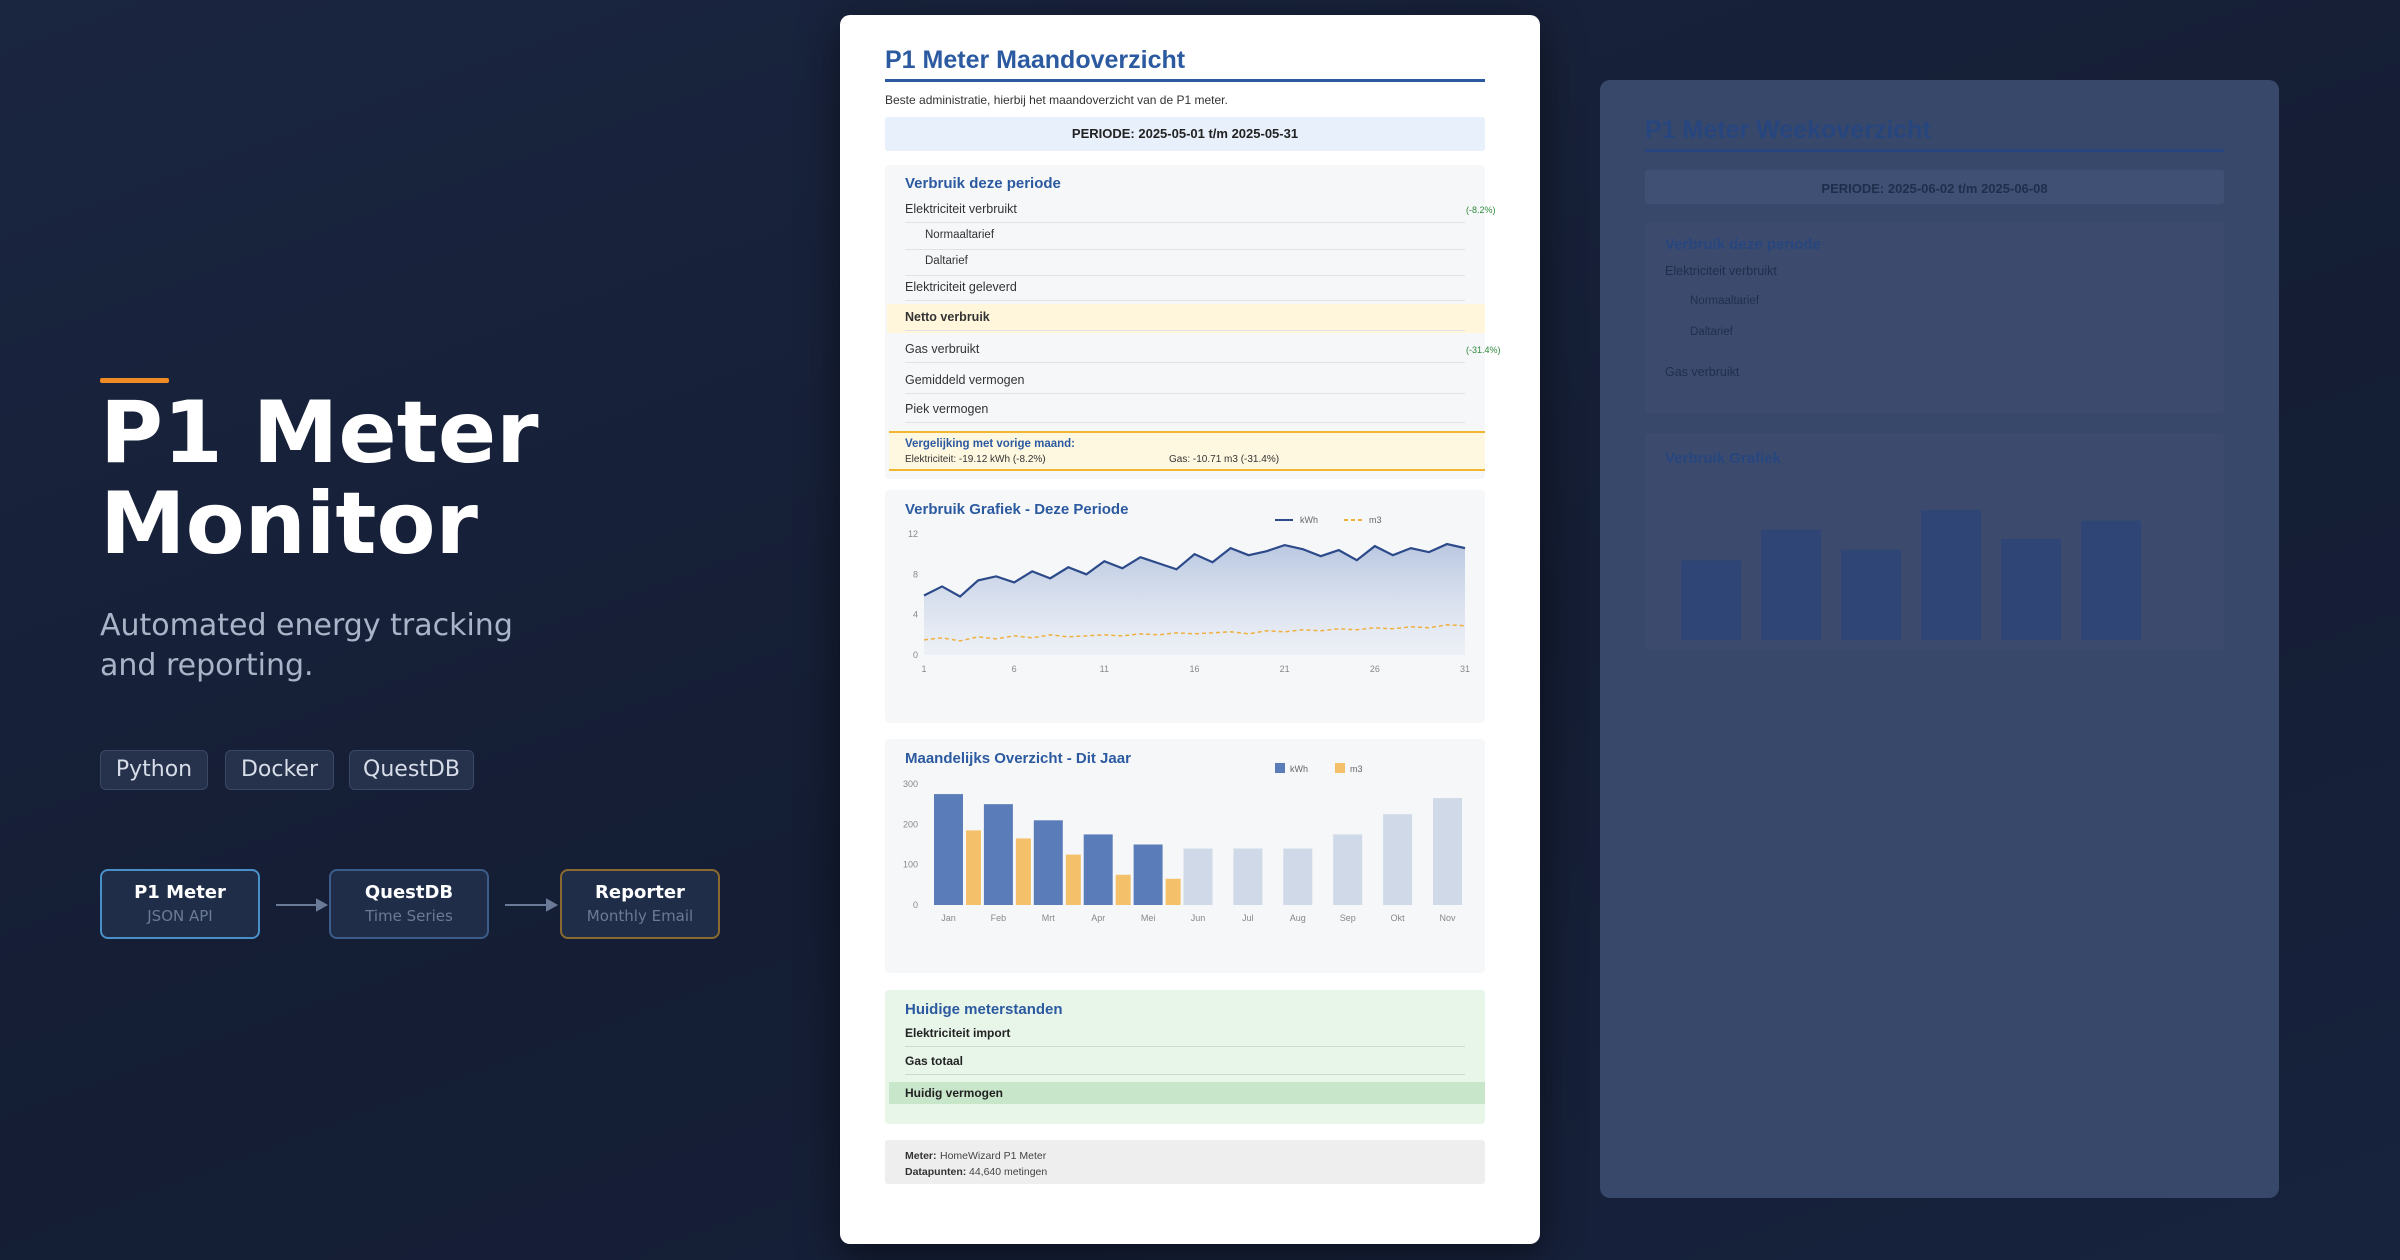 The image size is (2400, 1260). I want to click on section-heading: Huidige meterstanden, so click(984, 1009).